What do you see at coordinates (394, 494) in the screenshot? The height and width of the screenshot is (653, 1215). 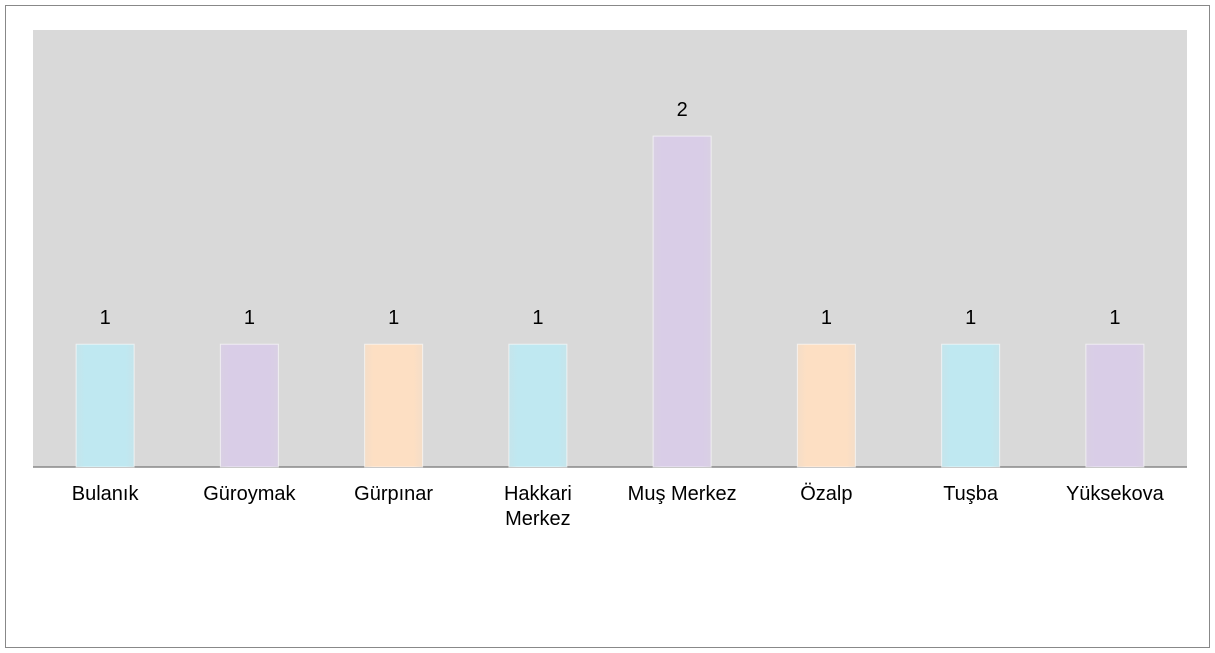 I see `x-tick-label: Gürpınar` at bounding box center [394, 494].